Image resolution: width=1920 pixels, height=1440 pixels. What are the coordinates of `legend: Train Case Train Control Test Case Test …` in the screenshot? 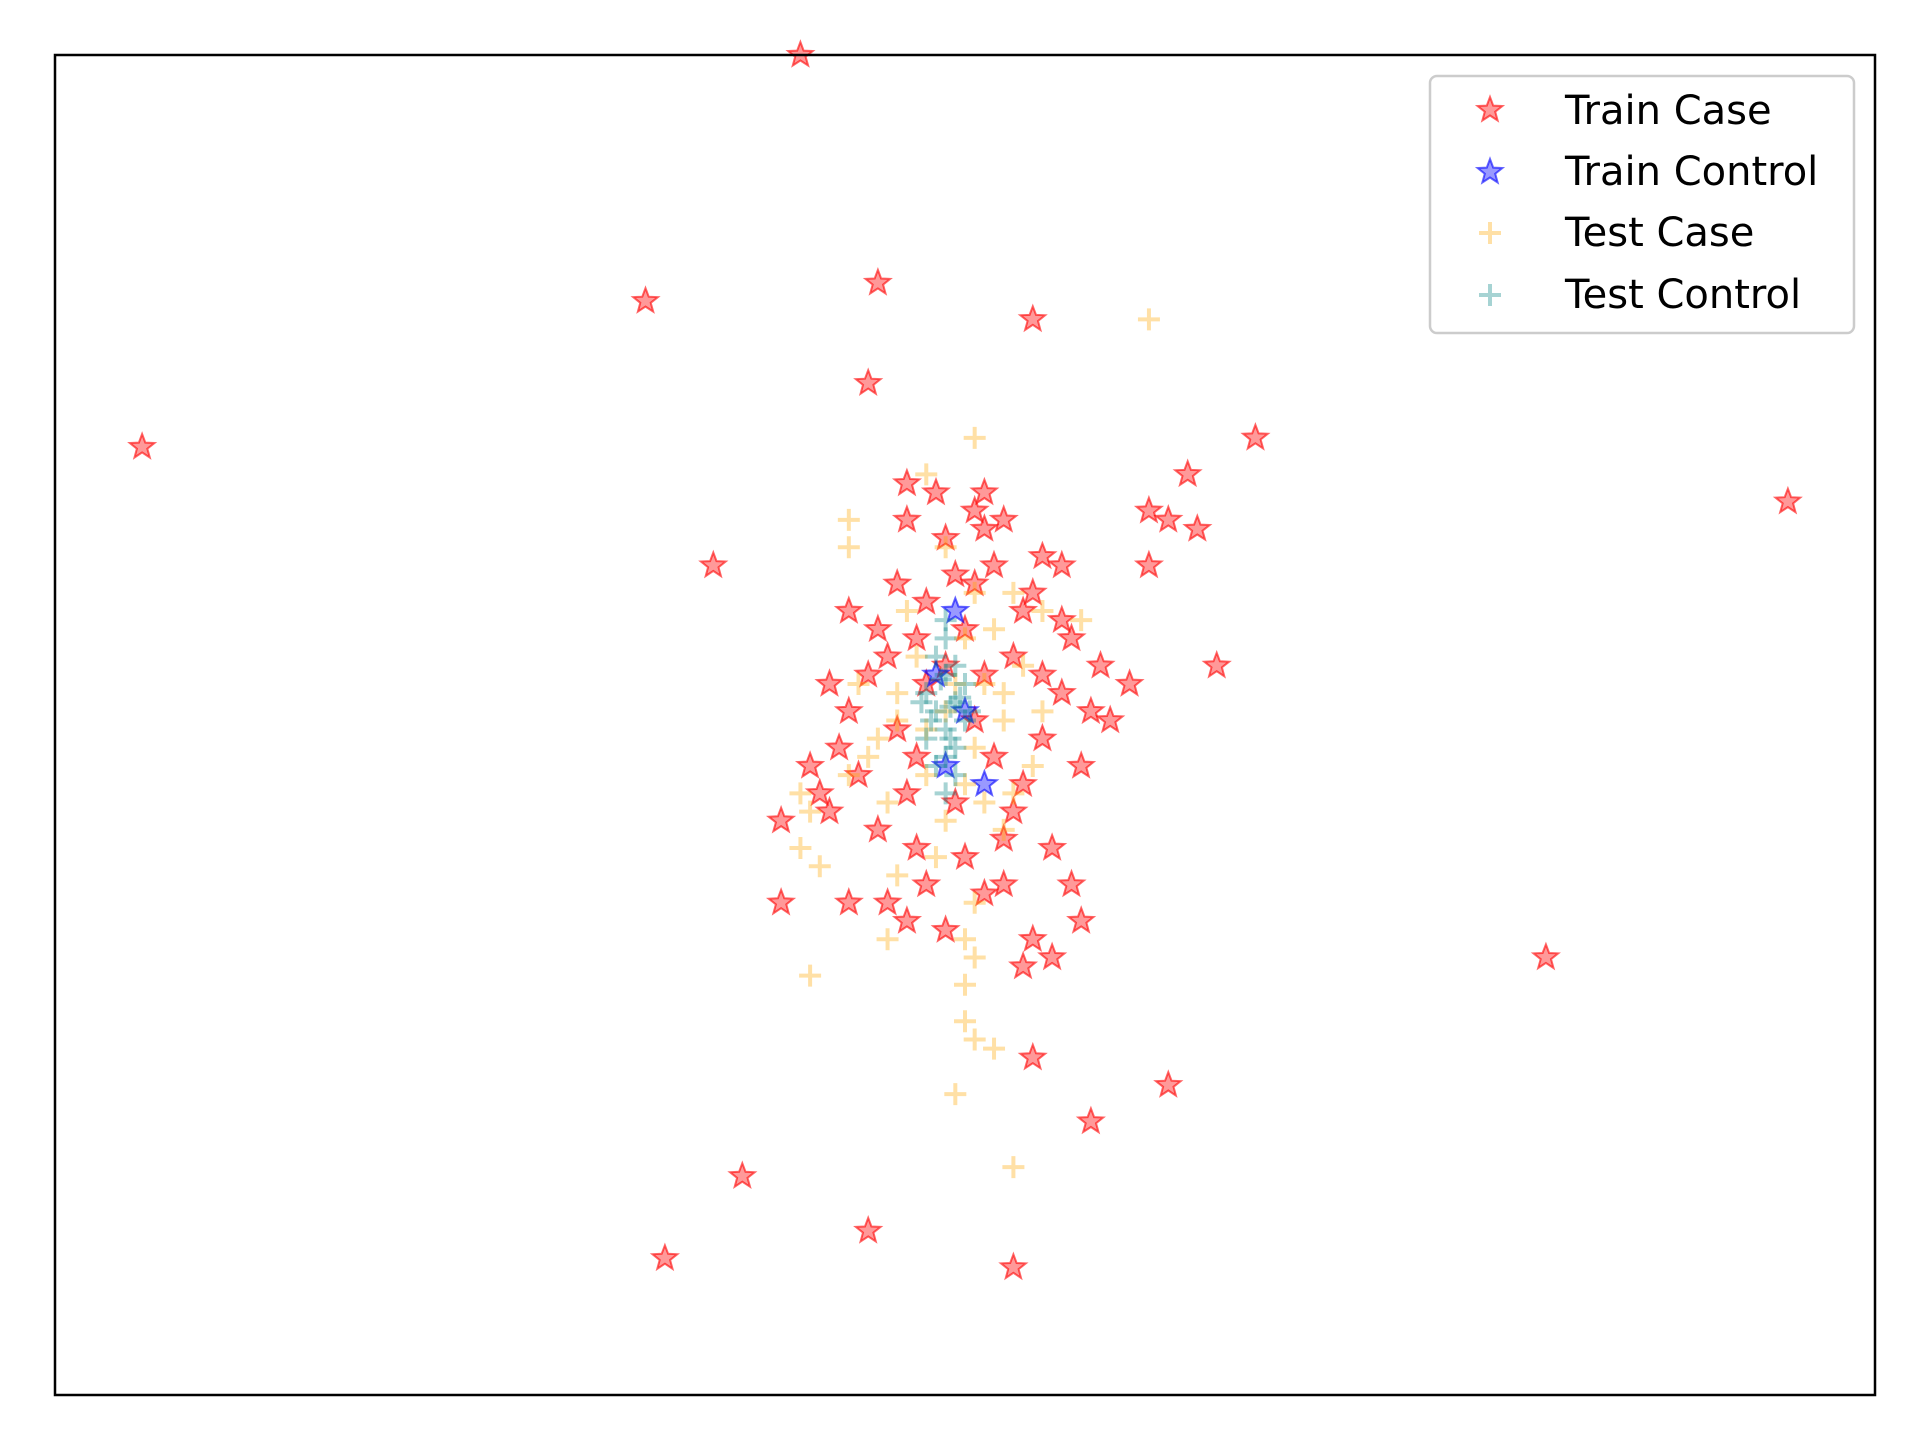 It's located at (1642, 204).